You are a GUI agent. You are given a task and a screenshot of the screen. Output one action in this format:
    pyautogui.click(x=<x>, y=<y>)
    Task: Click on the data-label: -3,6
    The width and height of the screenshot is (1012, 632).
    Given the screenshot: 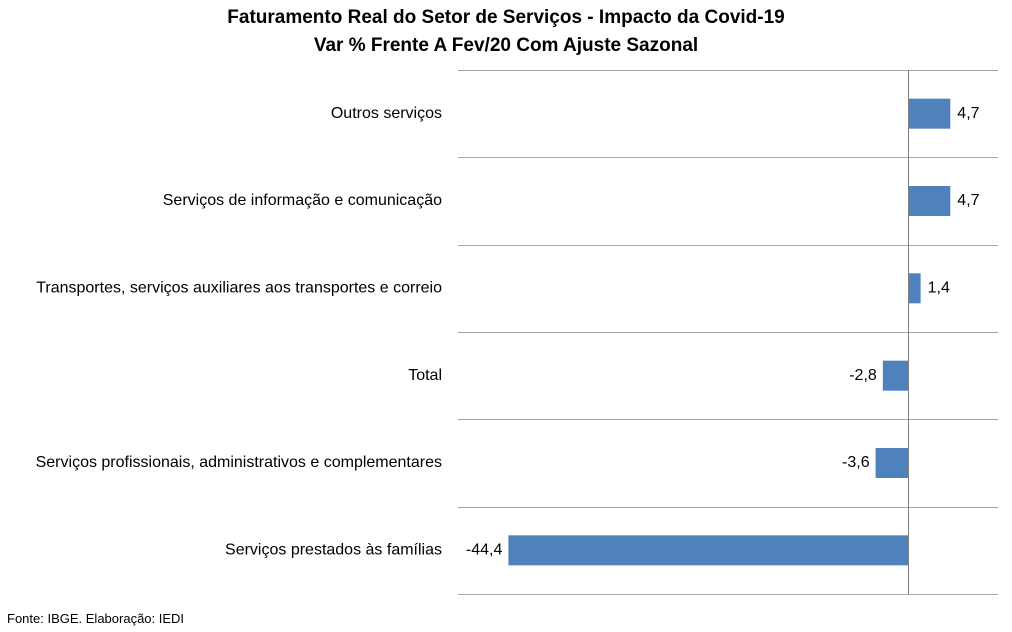 What is the action you would take?
    pyautogui.click(x=856, y=462)
    